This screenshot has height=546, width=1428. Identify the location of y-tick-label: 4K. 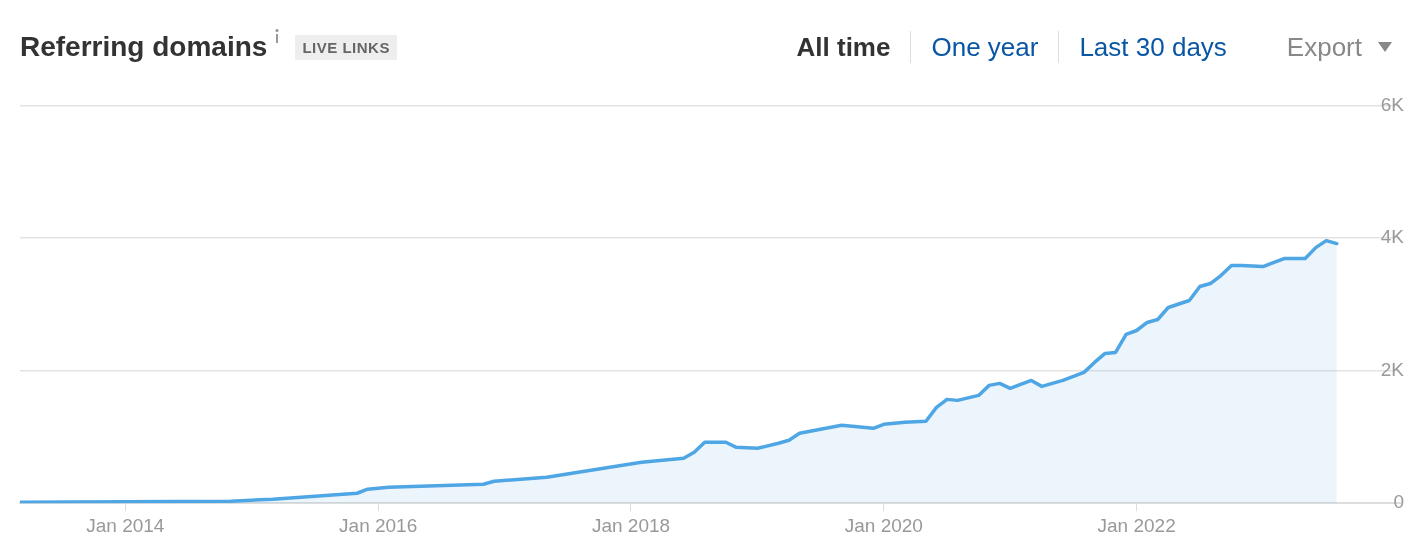
(1392, 237).